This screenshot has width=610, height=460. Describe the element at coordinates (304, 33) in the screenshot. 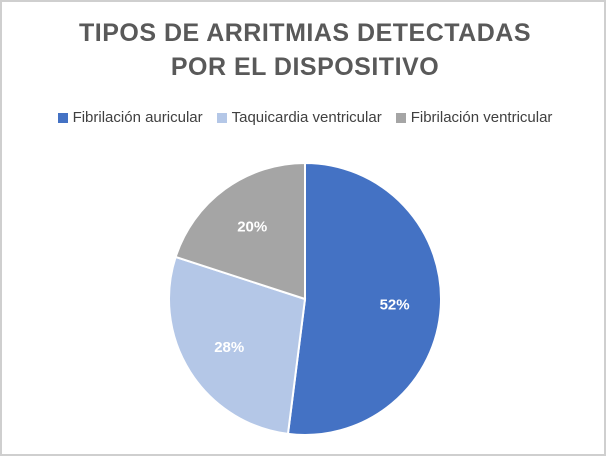

I see `chart-title-line-1: TIPOS DE ARRITMIAS DETECTADAS` at that location.